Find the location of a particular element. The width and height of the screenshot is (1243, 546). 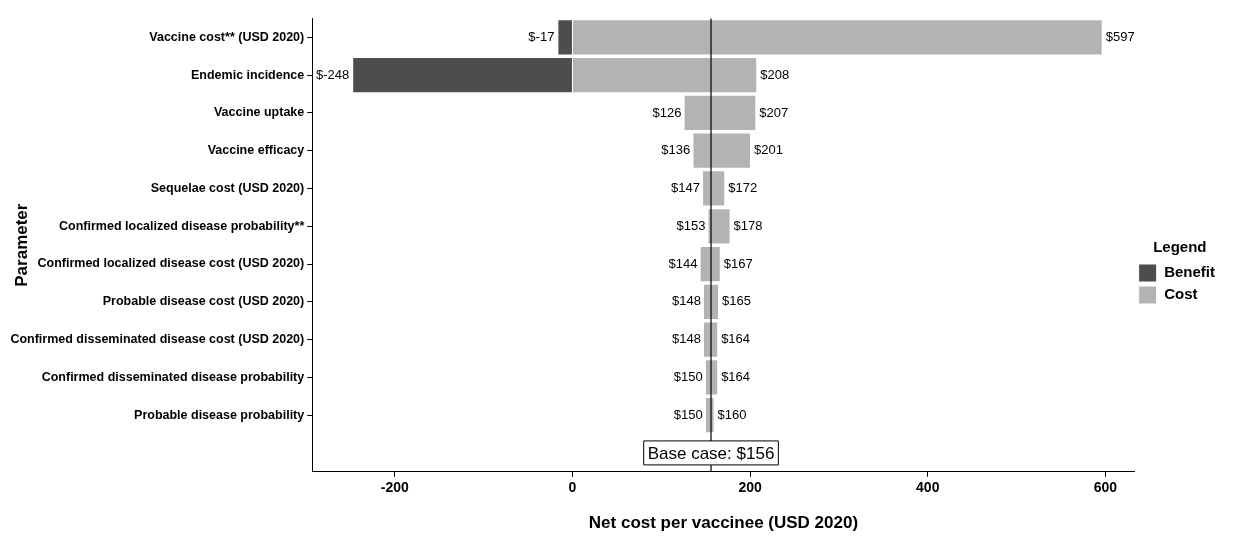

annotation: $201 is located at coordinates (768, 150).